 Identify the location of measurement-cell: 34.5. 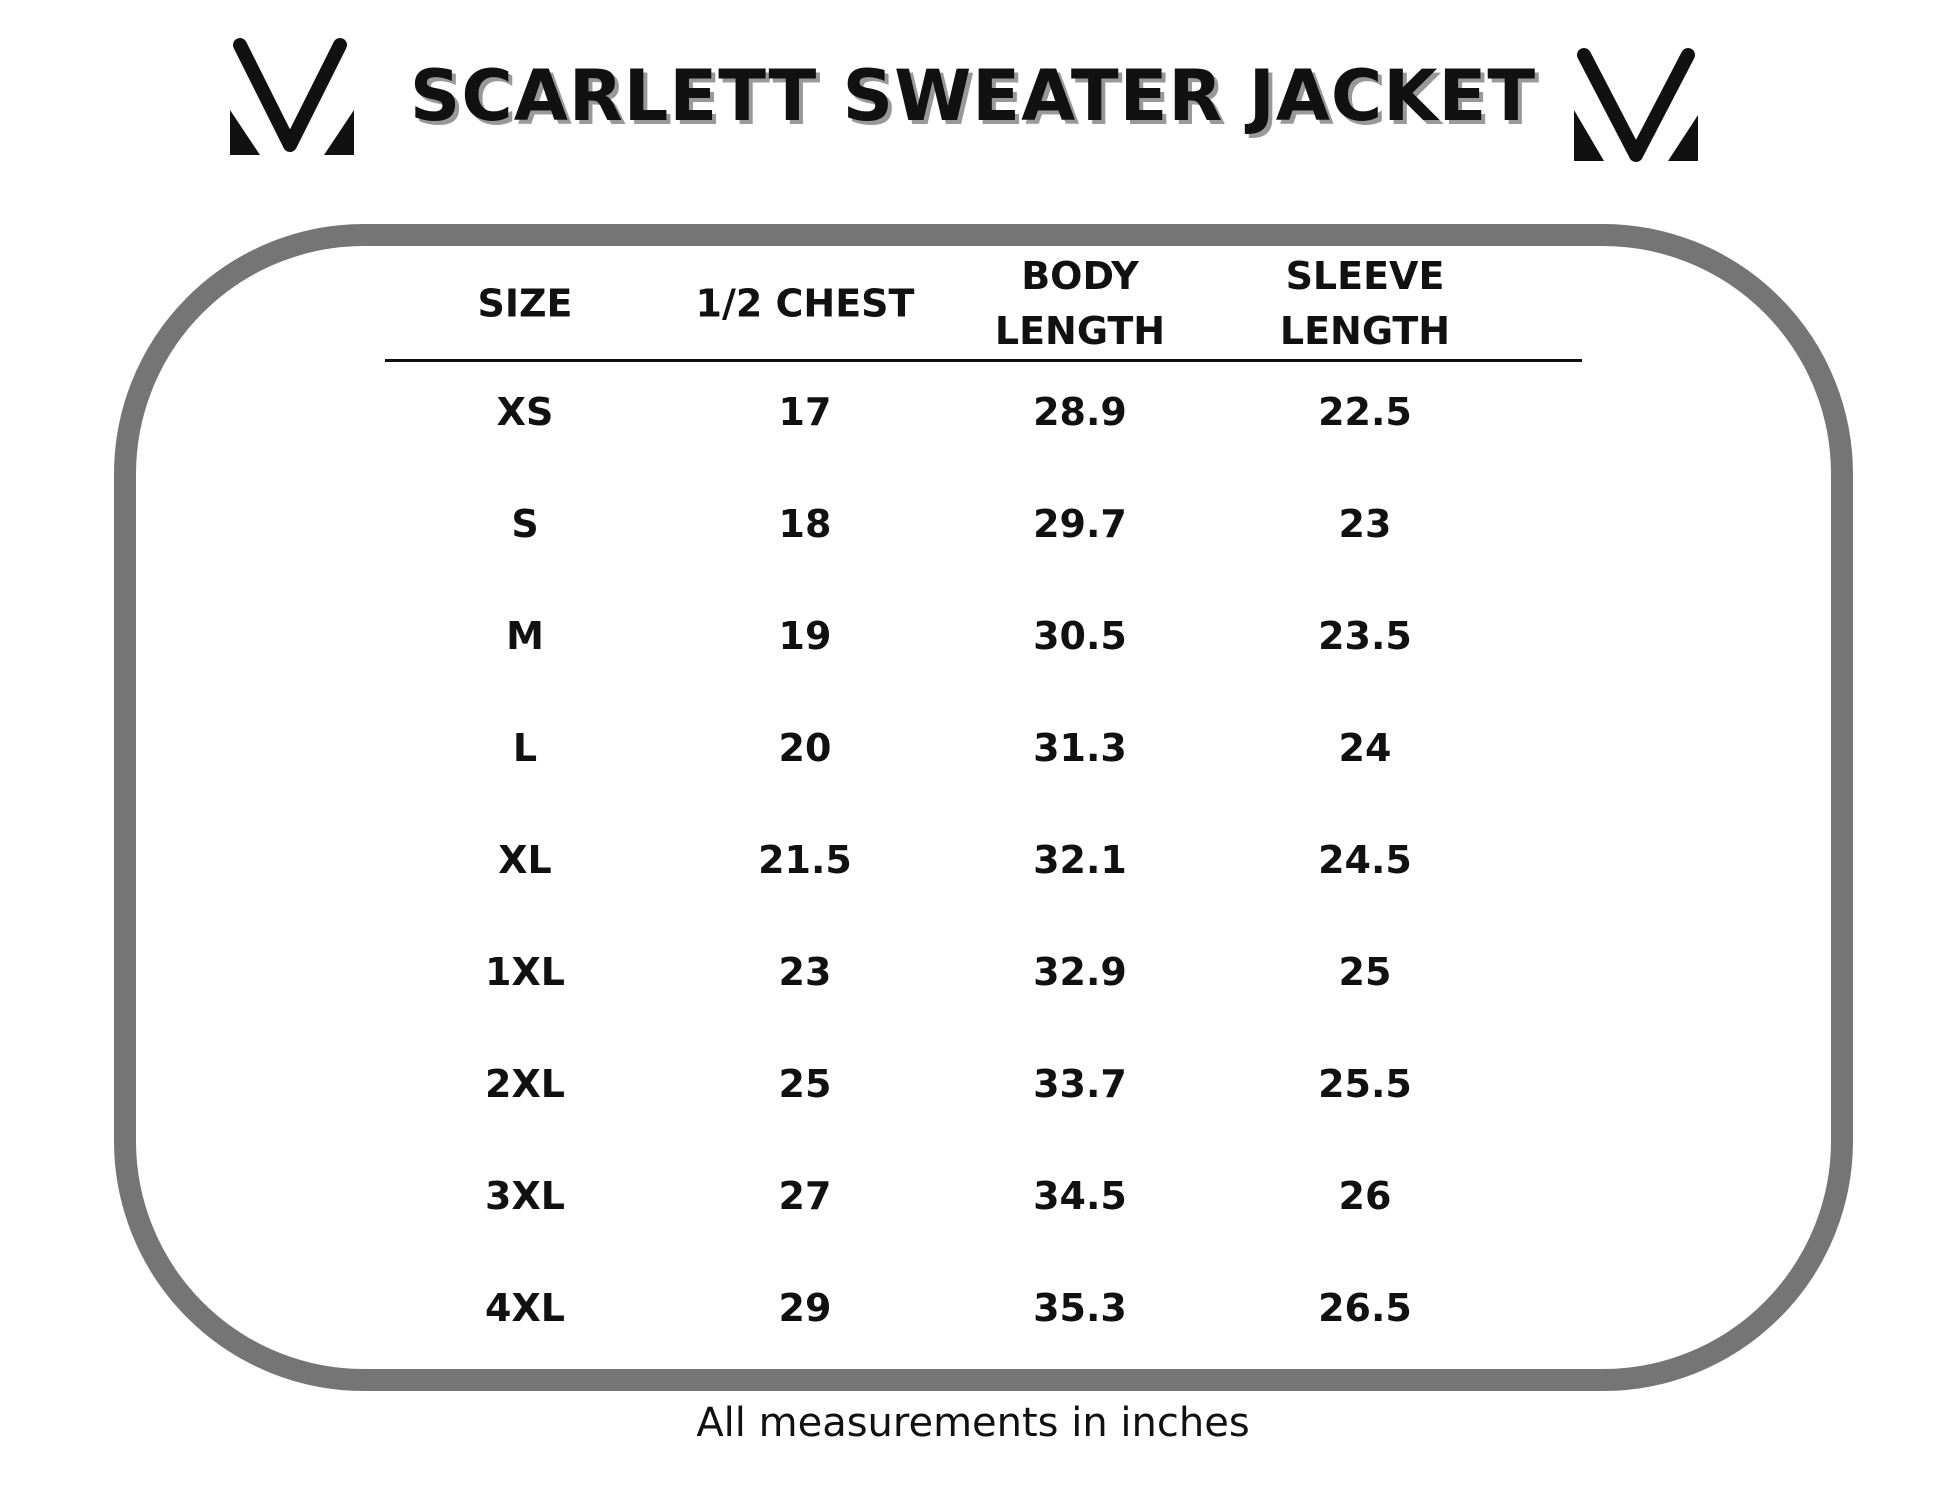
(1080, 1196).